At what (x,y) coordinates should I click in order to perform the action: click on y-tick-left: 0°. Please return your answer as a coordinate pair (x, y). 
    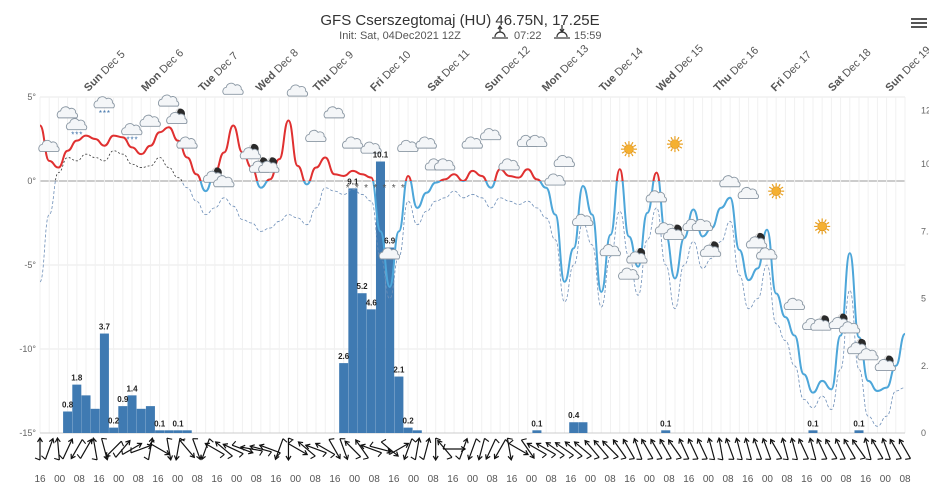
    Looking at the image, I should click on (31, 181).